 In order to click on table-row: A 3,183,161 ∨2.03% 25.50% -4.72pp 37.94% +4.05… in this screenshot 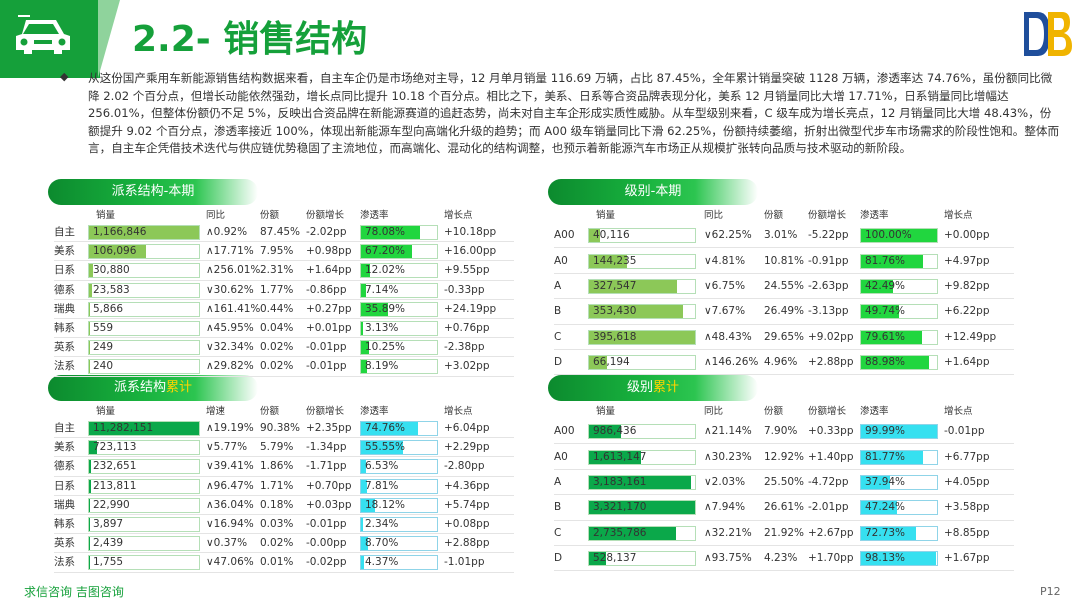, I will do `click(784, 483)`.